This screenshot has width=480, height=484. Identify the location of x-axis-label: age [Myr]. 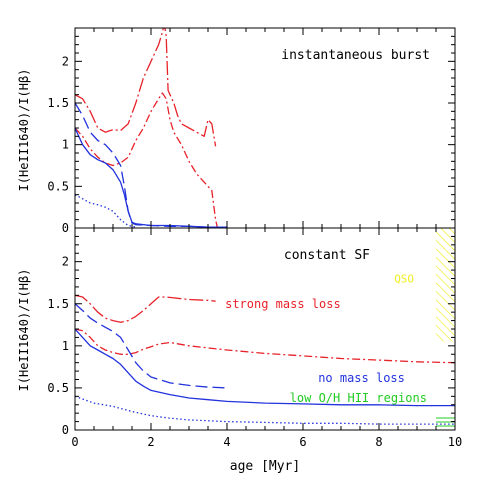
(265, 466).